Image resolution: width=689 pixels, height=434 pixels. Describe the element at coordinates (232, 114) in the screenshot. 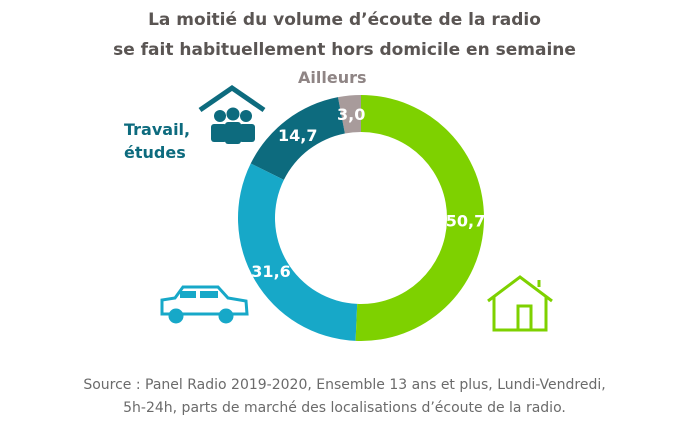

I see `office-people-icon` at that location.